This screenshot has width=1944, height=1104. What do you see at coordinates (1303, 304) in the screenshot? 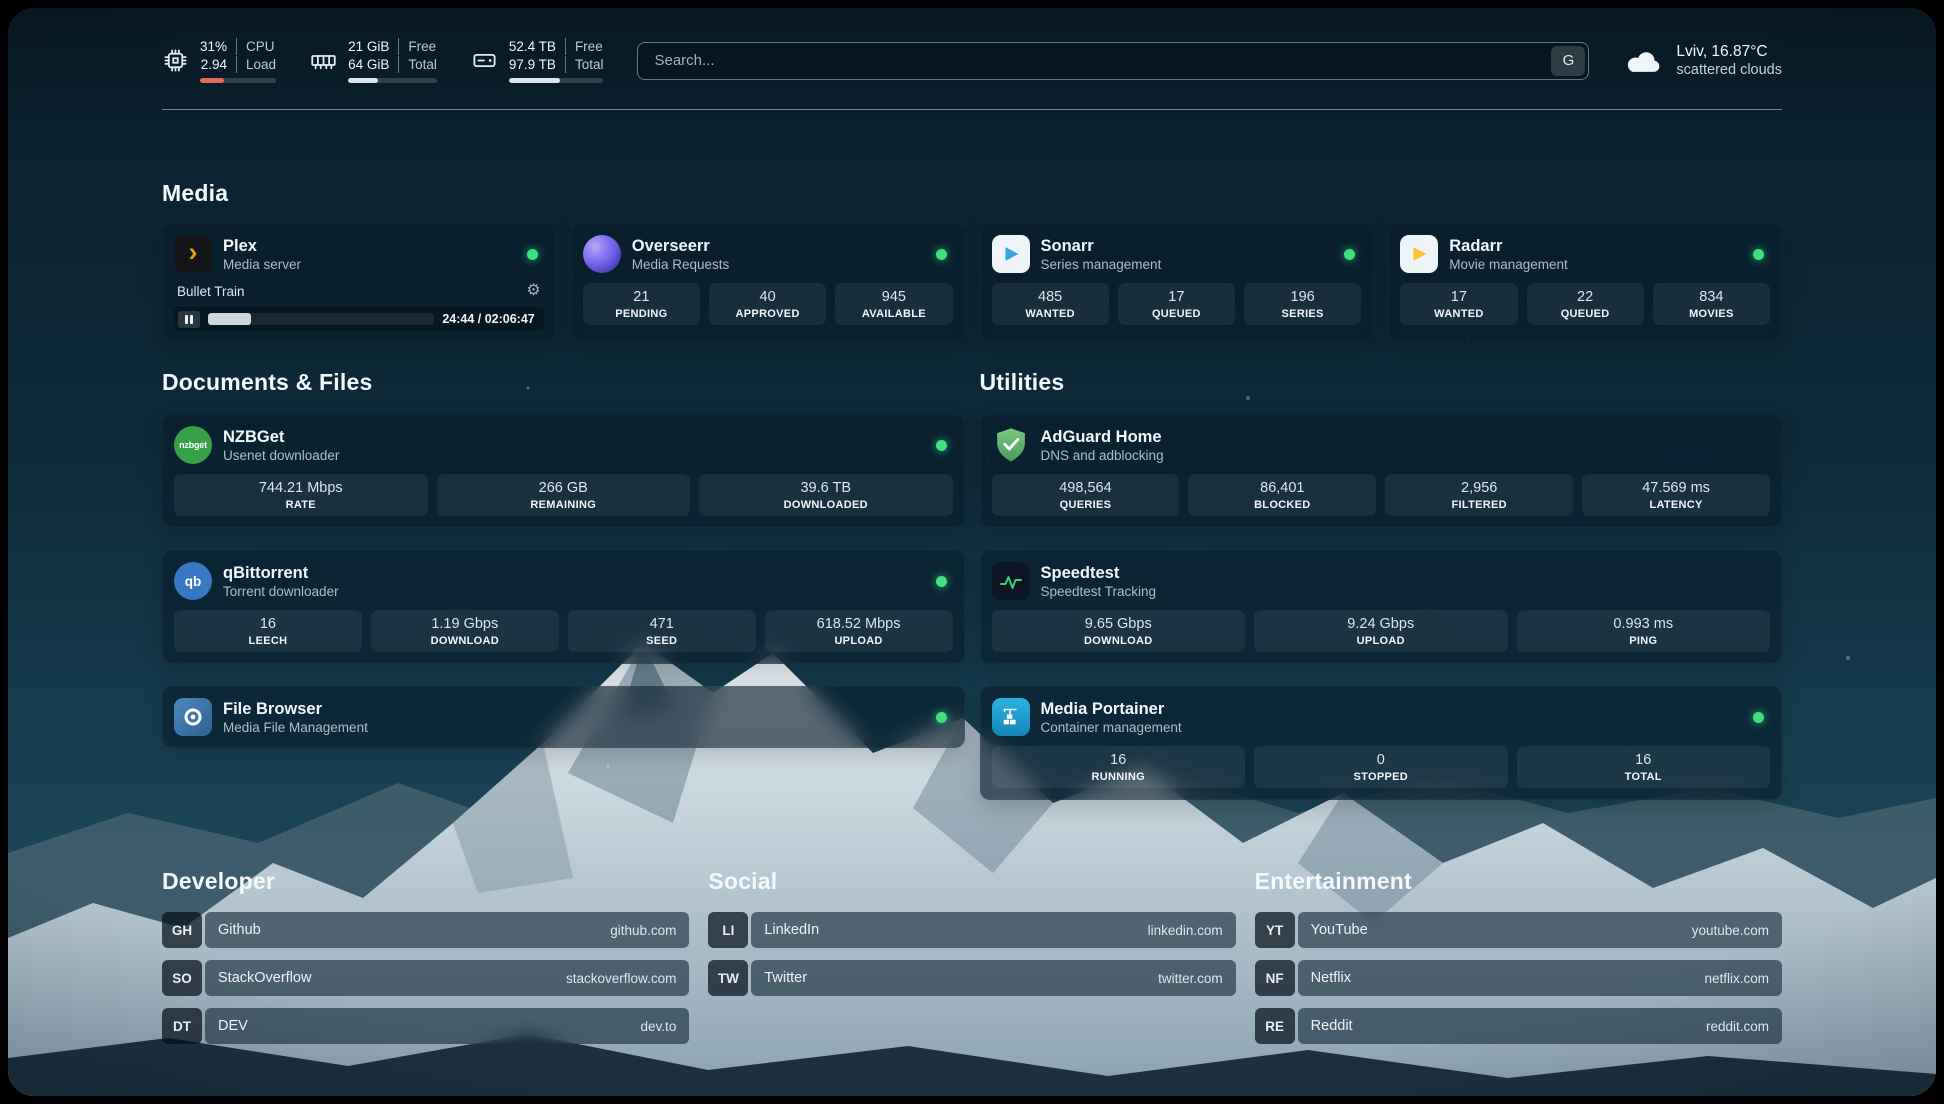
I see `stat-box: 196 SERIES` at bounding box center [1303, 304].